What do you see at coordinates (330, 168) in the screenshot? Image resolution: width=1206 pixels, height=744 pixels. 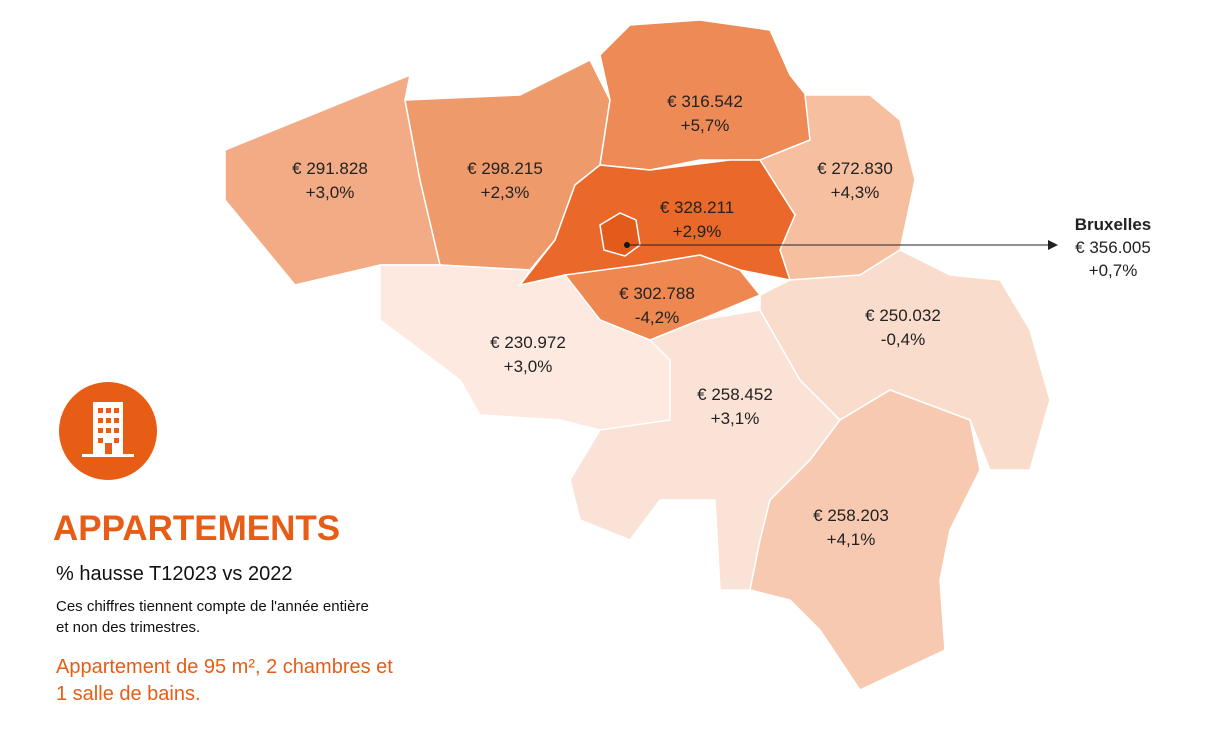 I see `region-price: € 291.828` at bounding box center [330, 168].